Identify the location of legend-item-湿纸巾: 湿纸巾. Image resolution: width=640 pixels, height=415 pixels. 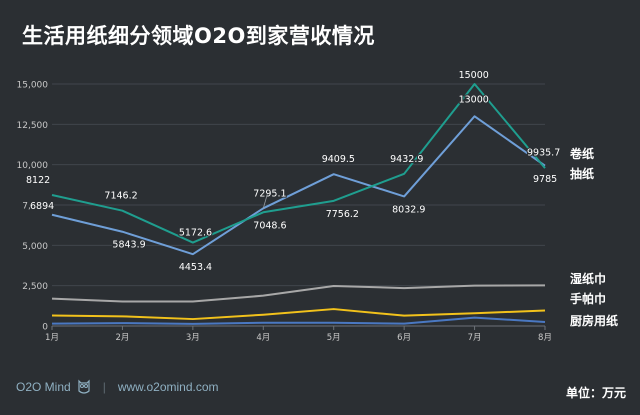
(588, 278).